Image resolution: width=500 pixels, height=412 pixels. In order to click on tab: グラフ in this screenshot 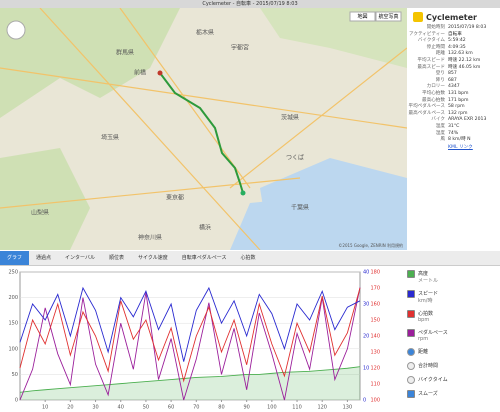, I will do `click(15, 258)`.